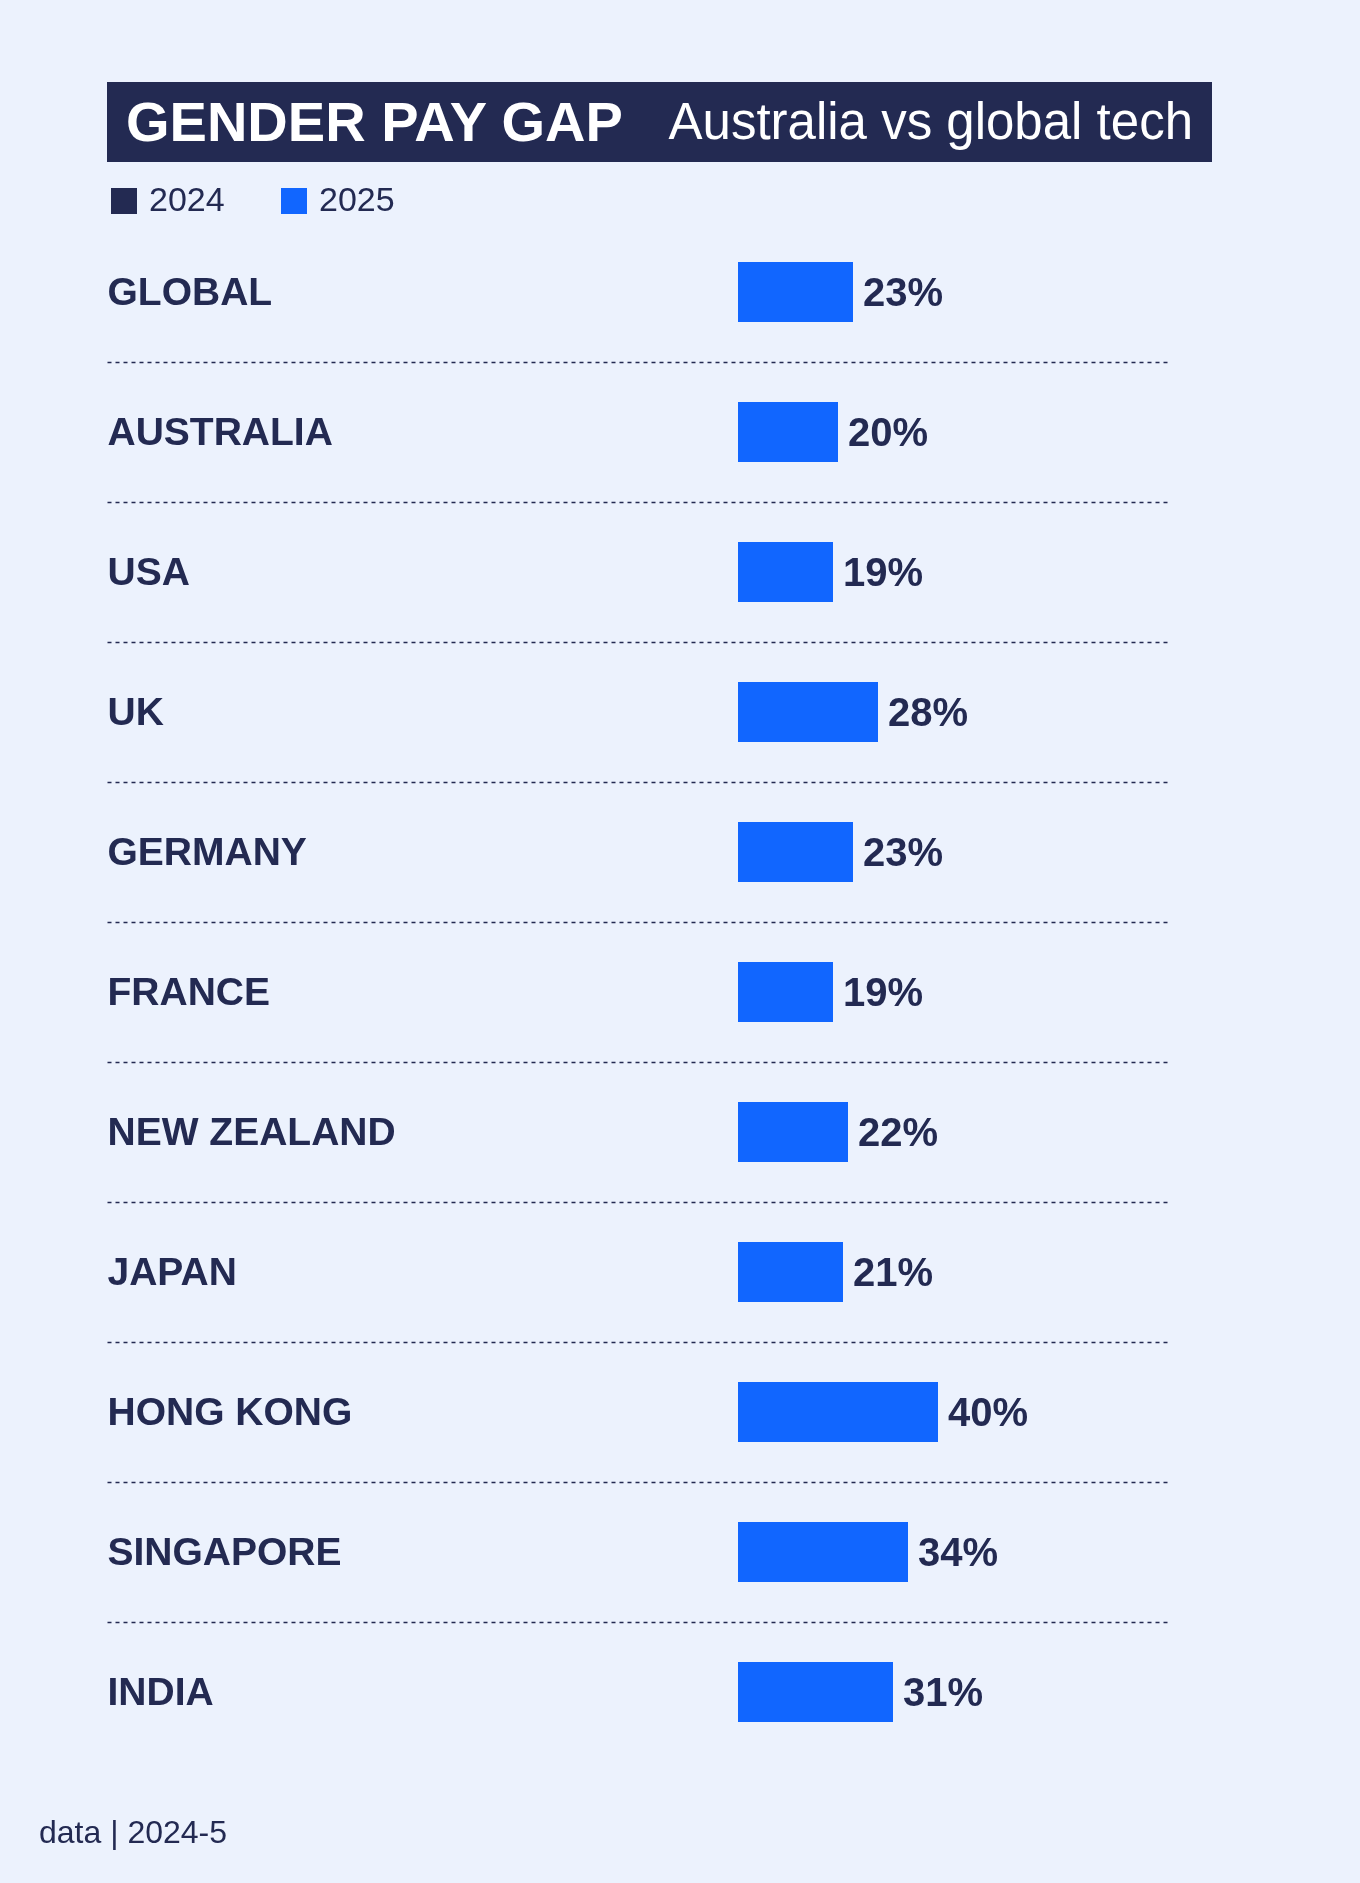 The height and width of the screenshot is (1883, 1360). I want to click on data-label: 21%, so click(893, 1272).